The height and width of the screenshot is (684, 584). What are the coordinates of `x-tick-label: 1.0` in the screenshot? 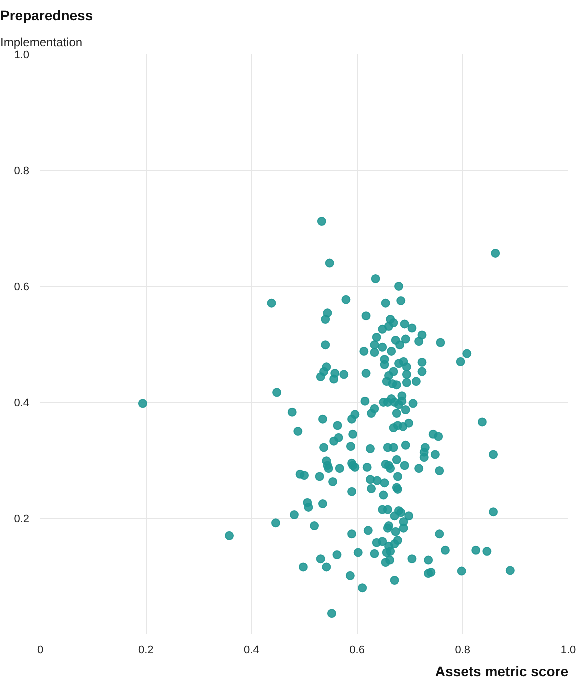 It's located at (568, 650).